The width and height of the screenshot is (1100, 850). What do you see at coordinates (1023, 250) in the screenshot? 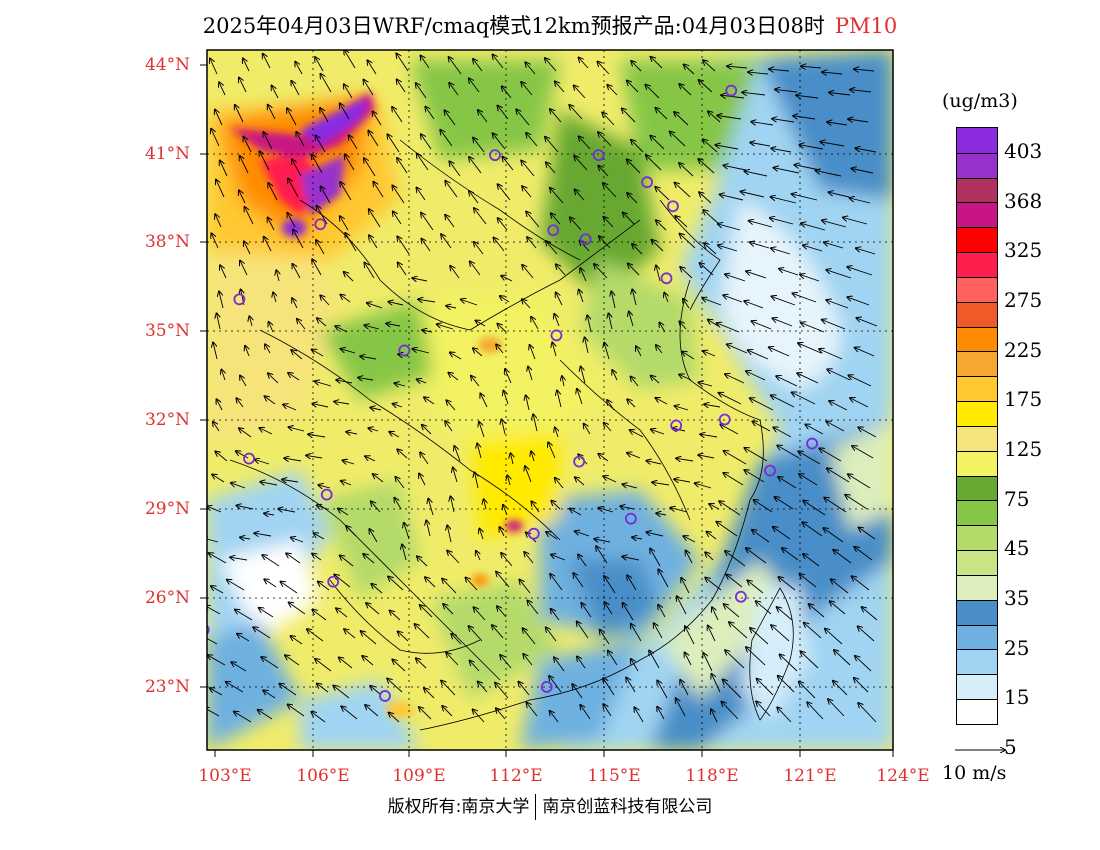
I see `legend-label: 325` at bounding box center [1023, 250].